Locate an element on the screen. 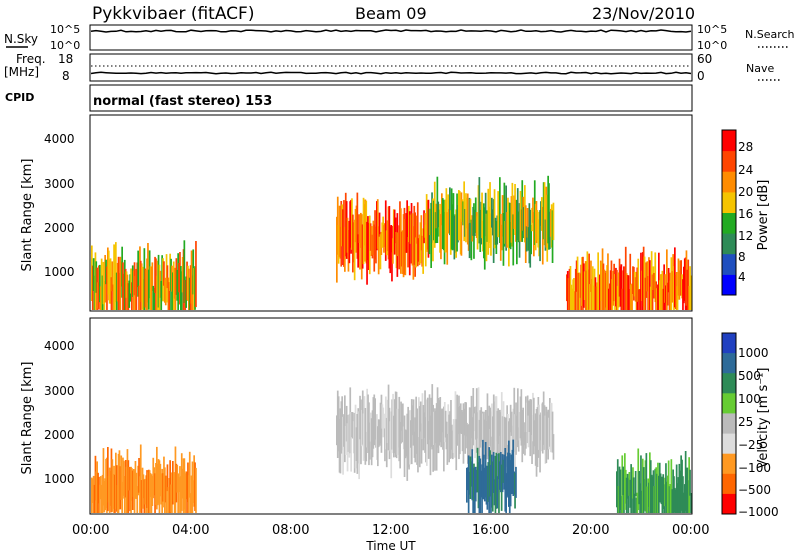 The image size is (800, 554). power-cb-tick: 4 is located at coordinates (742, 277).